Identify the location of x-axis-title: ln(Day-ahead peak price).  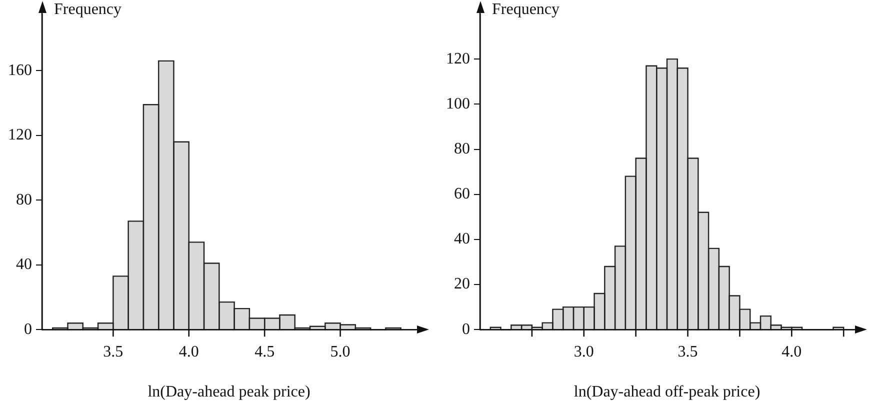
(229, 392).